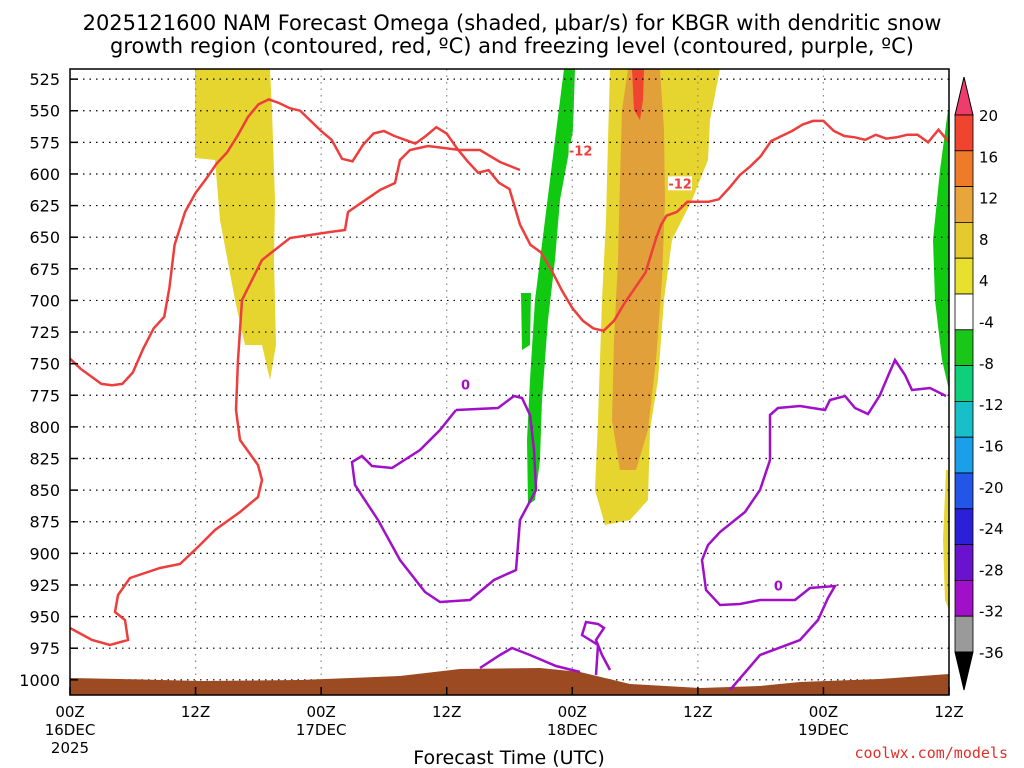  Describe the element at coordinates (991, 612) in the screenshot. I see `colorbar-label-12: -32` at that location.